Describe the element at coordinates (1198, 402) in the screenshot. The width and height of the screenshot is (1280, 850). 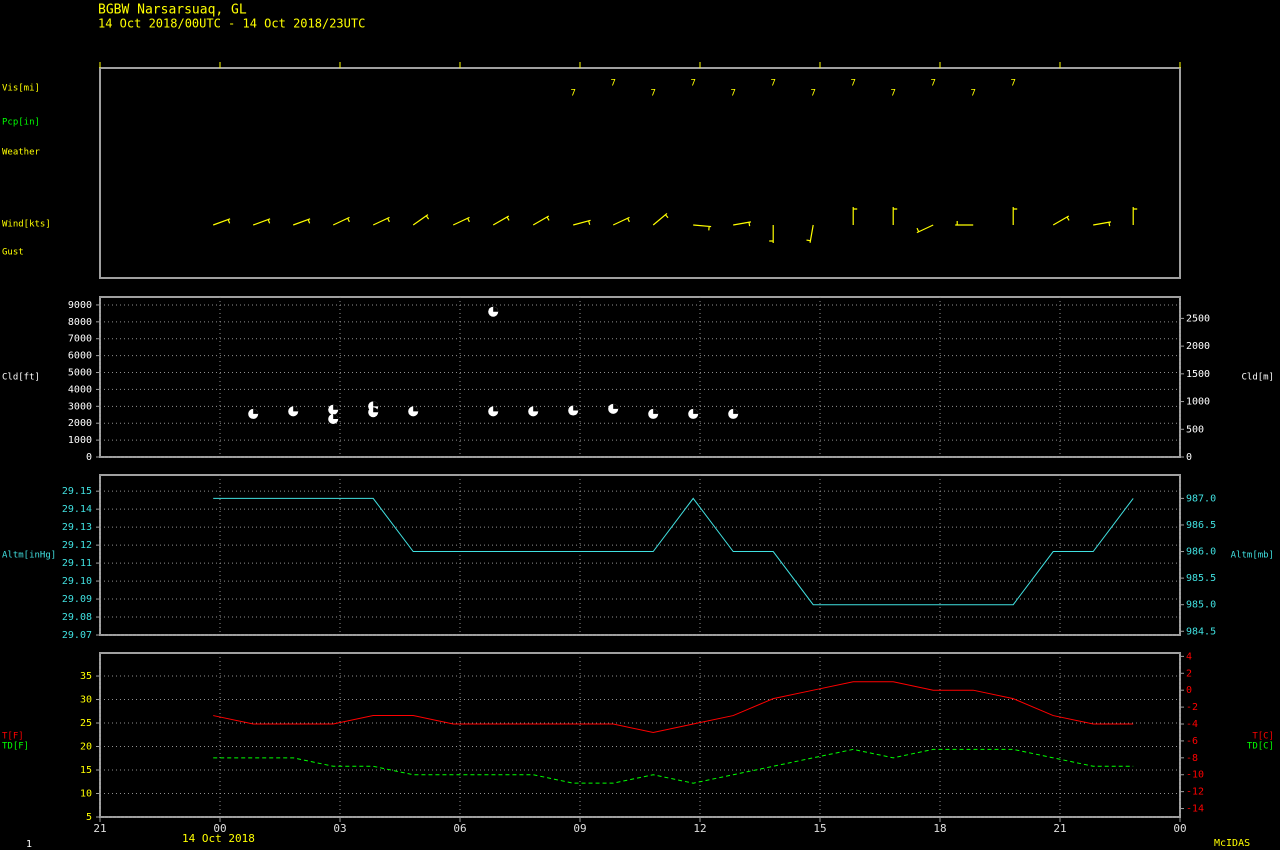
I see `y2-tick-label: 1000` at that location.